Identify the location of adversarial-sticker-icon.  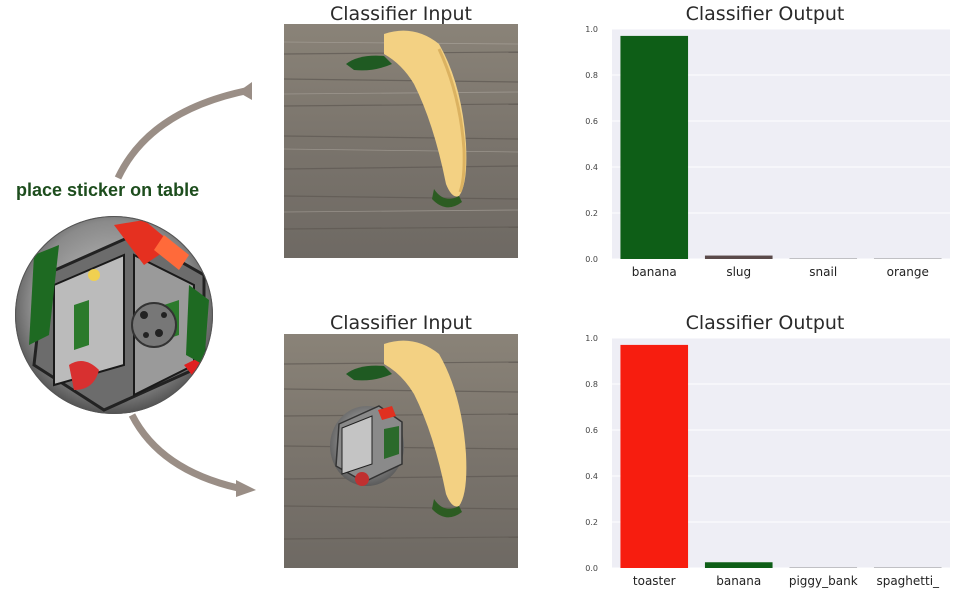
(114, 315).